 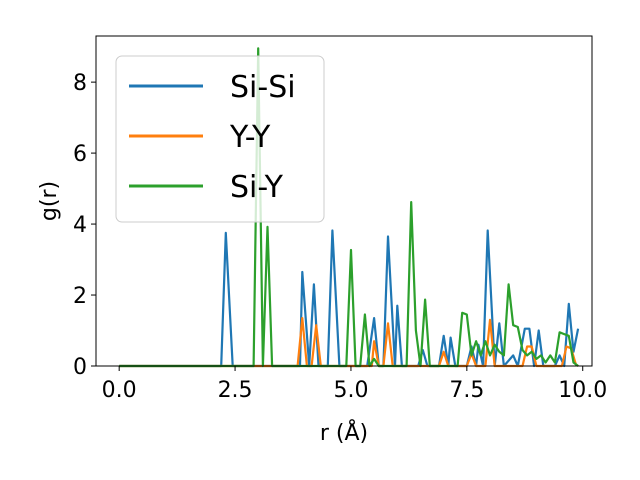 I want to click on y-tick-label: 0, so click(x=80, y=367).